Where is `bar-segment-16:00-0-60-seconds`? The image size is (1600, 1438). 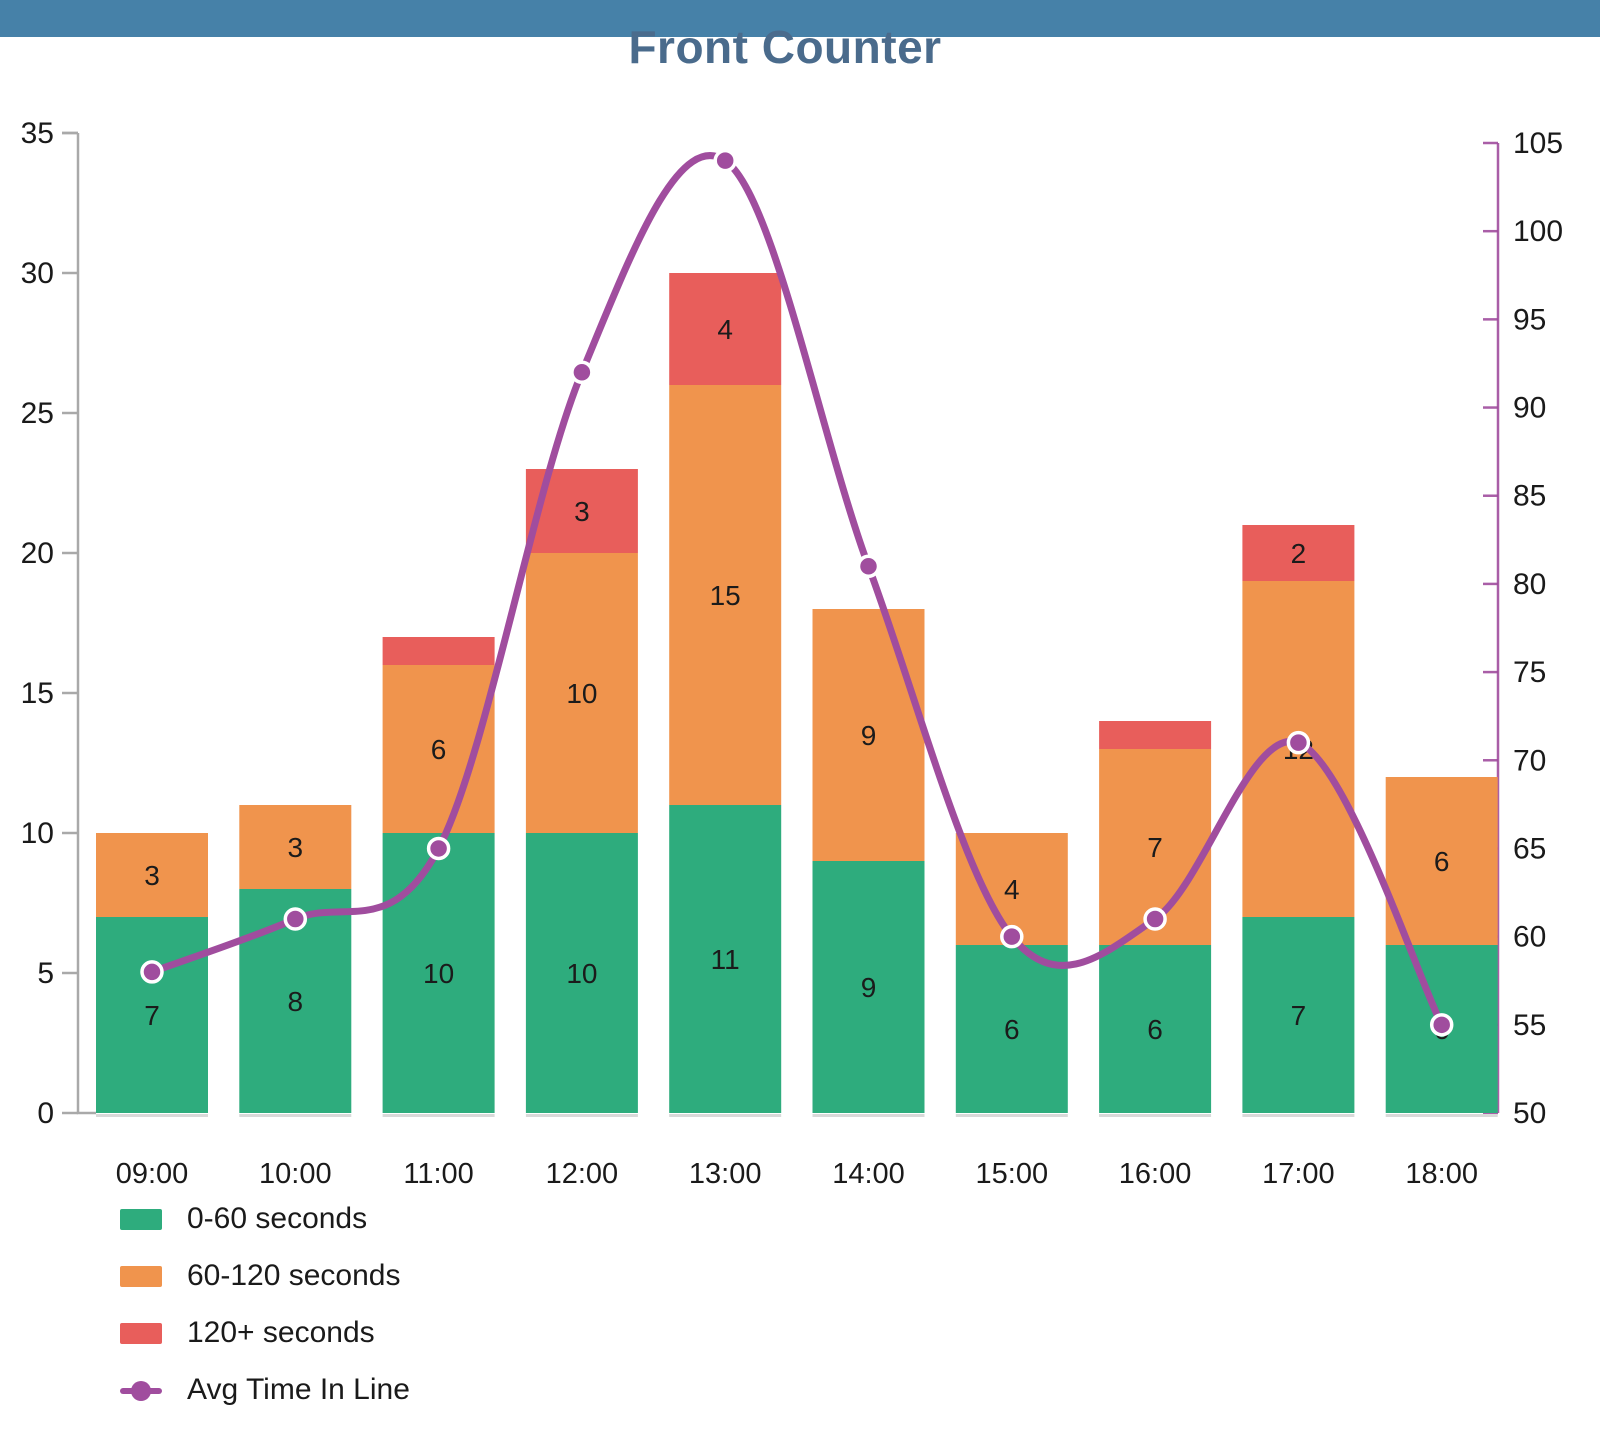
bar-segment-16:00-0-60-seconds is located at coordinates (1155, 1029).